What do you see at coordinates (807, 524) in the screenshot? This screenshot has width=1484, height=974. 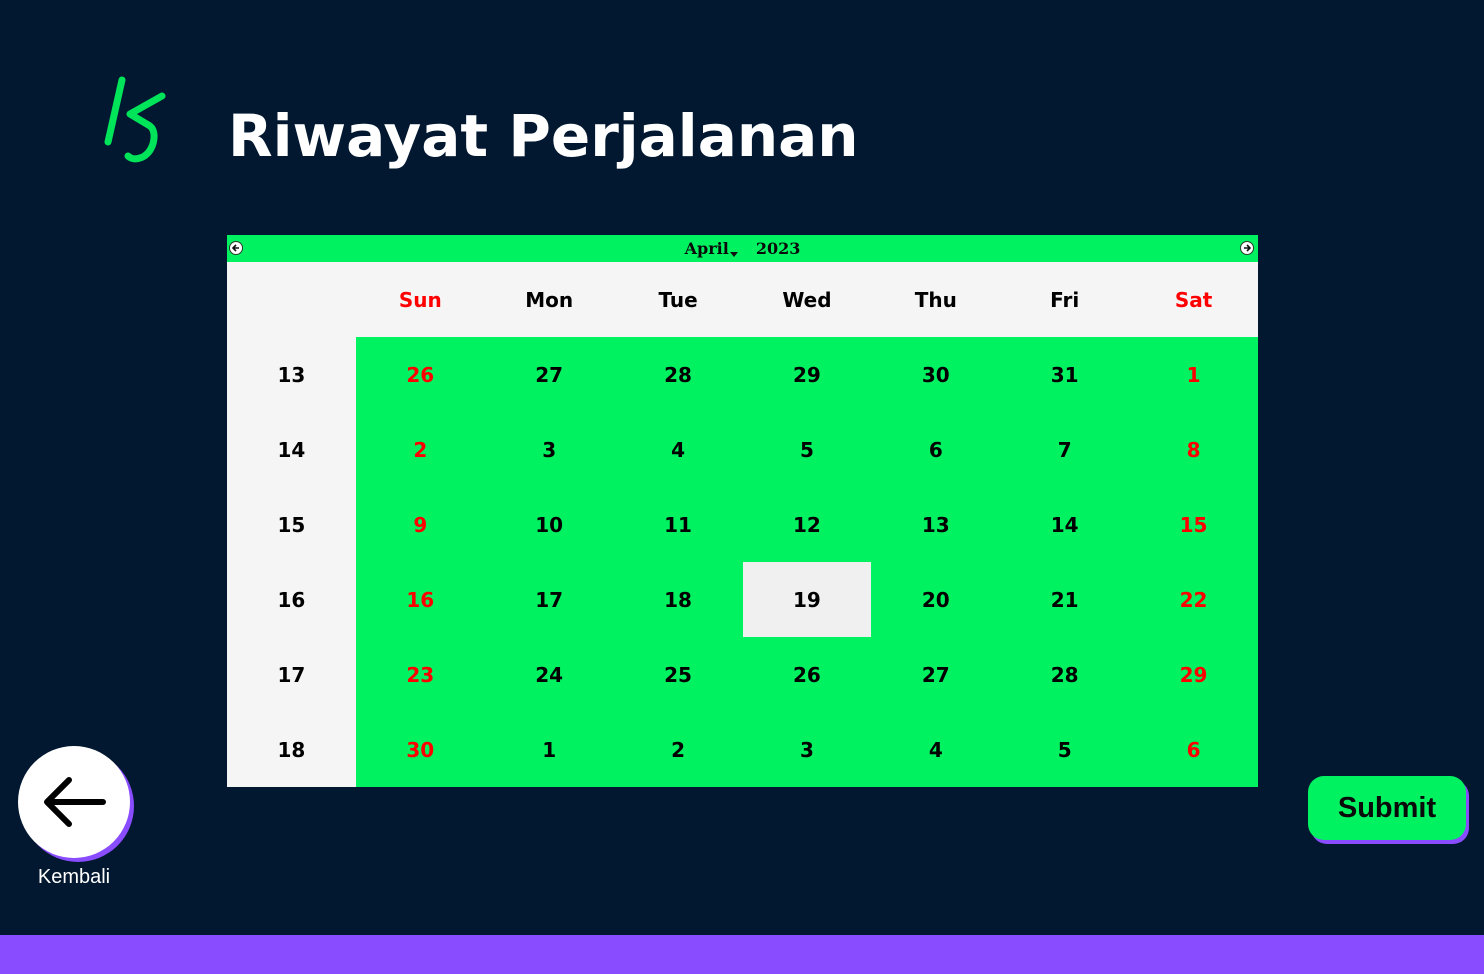 I see `calendar-day: 12` at bounding box center [807, 524].